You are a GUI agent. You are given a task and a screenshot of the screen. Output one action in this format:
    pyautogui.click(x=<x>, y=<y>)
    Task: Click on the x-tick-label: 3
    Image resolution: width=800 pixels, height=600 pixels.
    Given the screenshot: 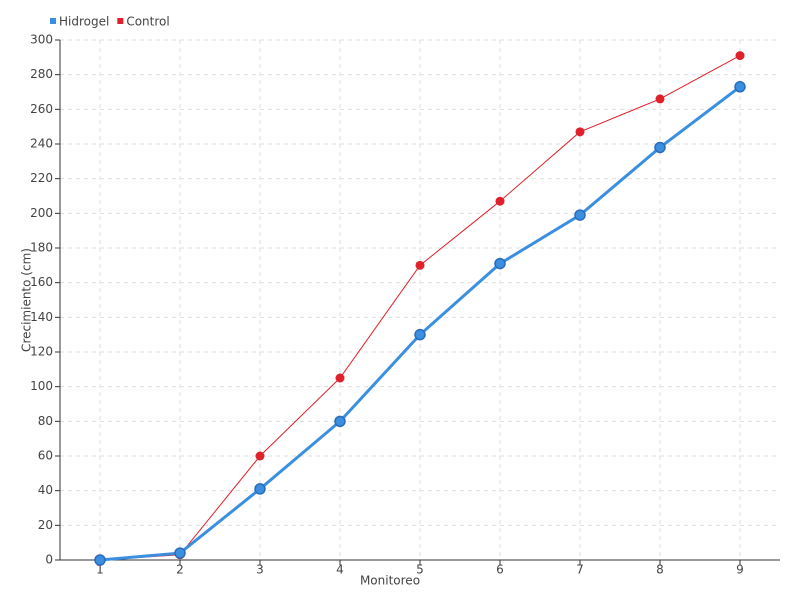 What is the action you would take?
    pyautogui.click(x=260, y=570)
    